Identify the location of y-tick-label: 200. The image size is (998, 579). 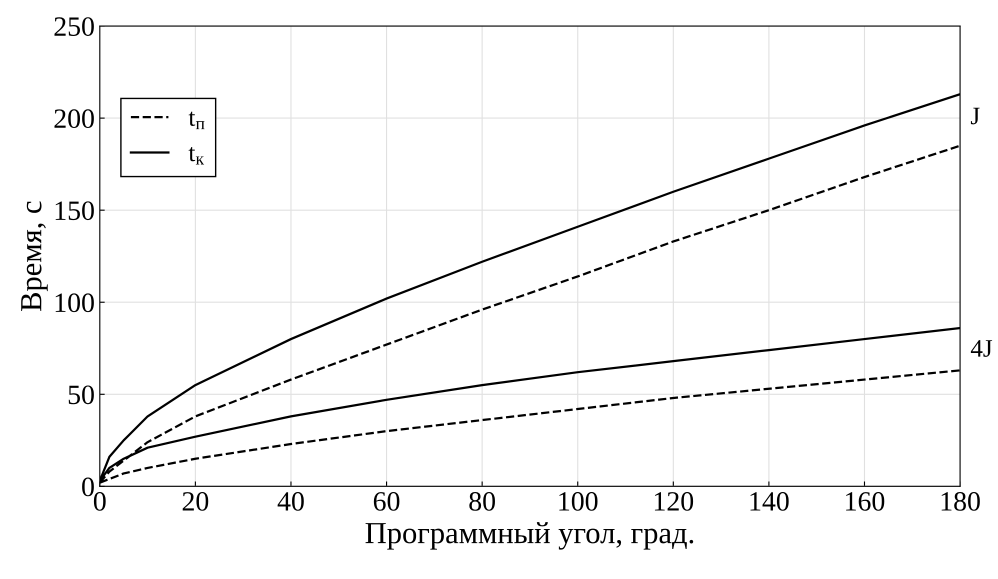
(74, 118).